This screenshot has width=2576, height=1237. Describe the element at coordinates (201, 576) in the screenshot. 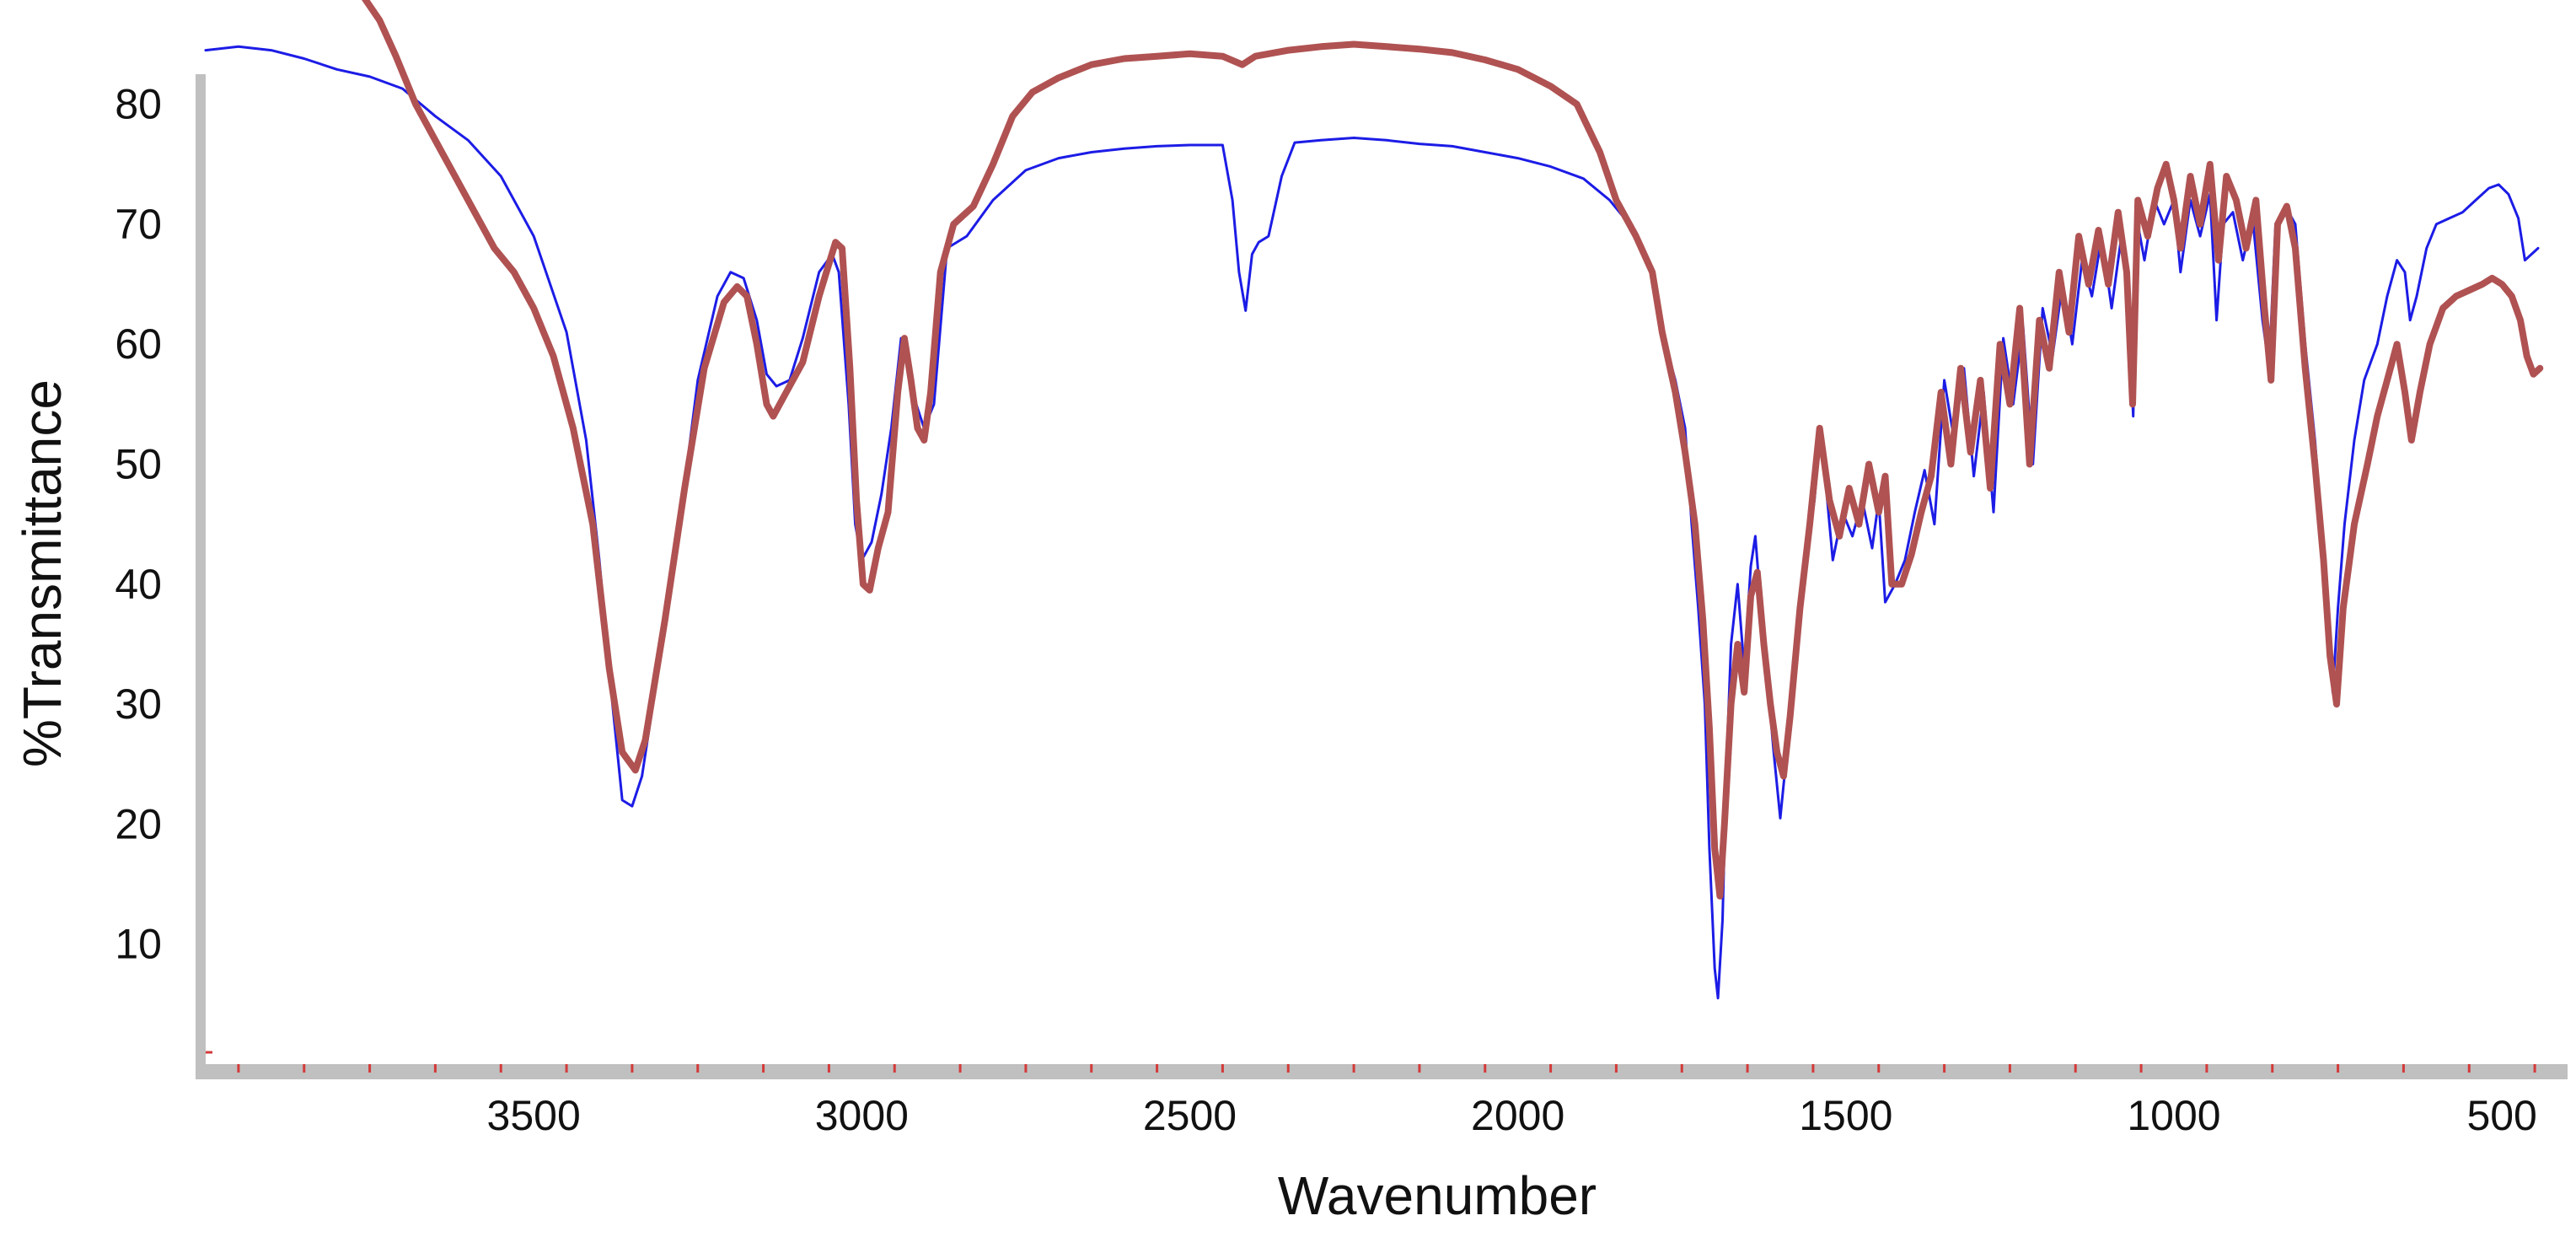

I see `y-axis-line` at that location.